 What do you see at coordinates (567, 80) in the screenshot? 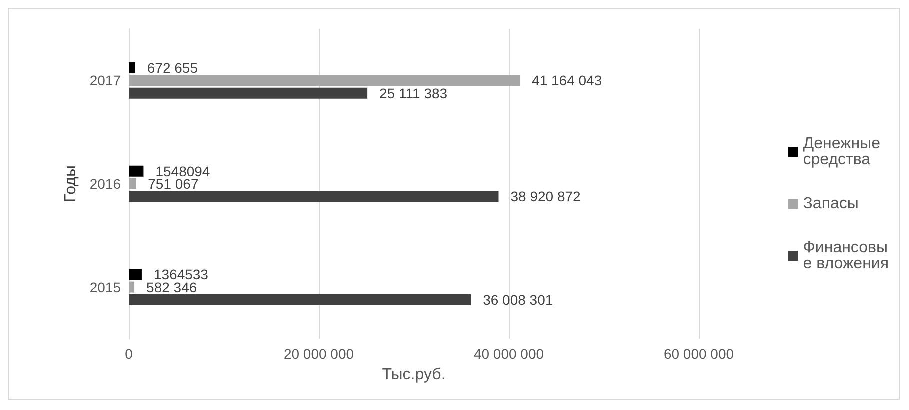
I see `data-label: 41 164 043` at bounding box center [567, 80].